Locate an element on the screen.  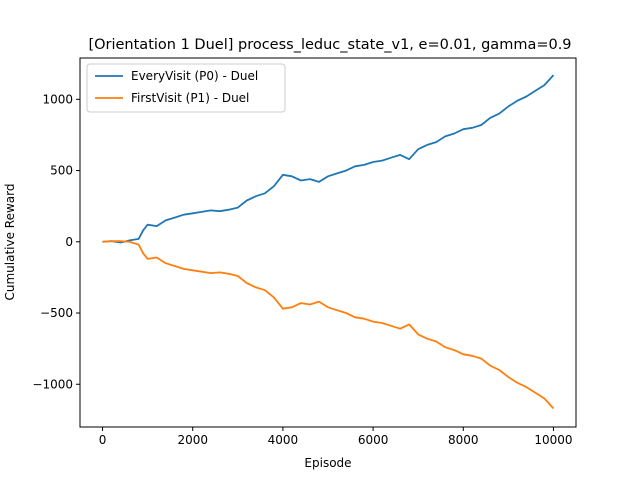
x-tick-label: 10000 is located at coordinates (553, 440).